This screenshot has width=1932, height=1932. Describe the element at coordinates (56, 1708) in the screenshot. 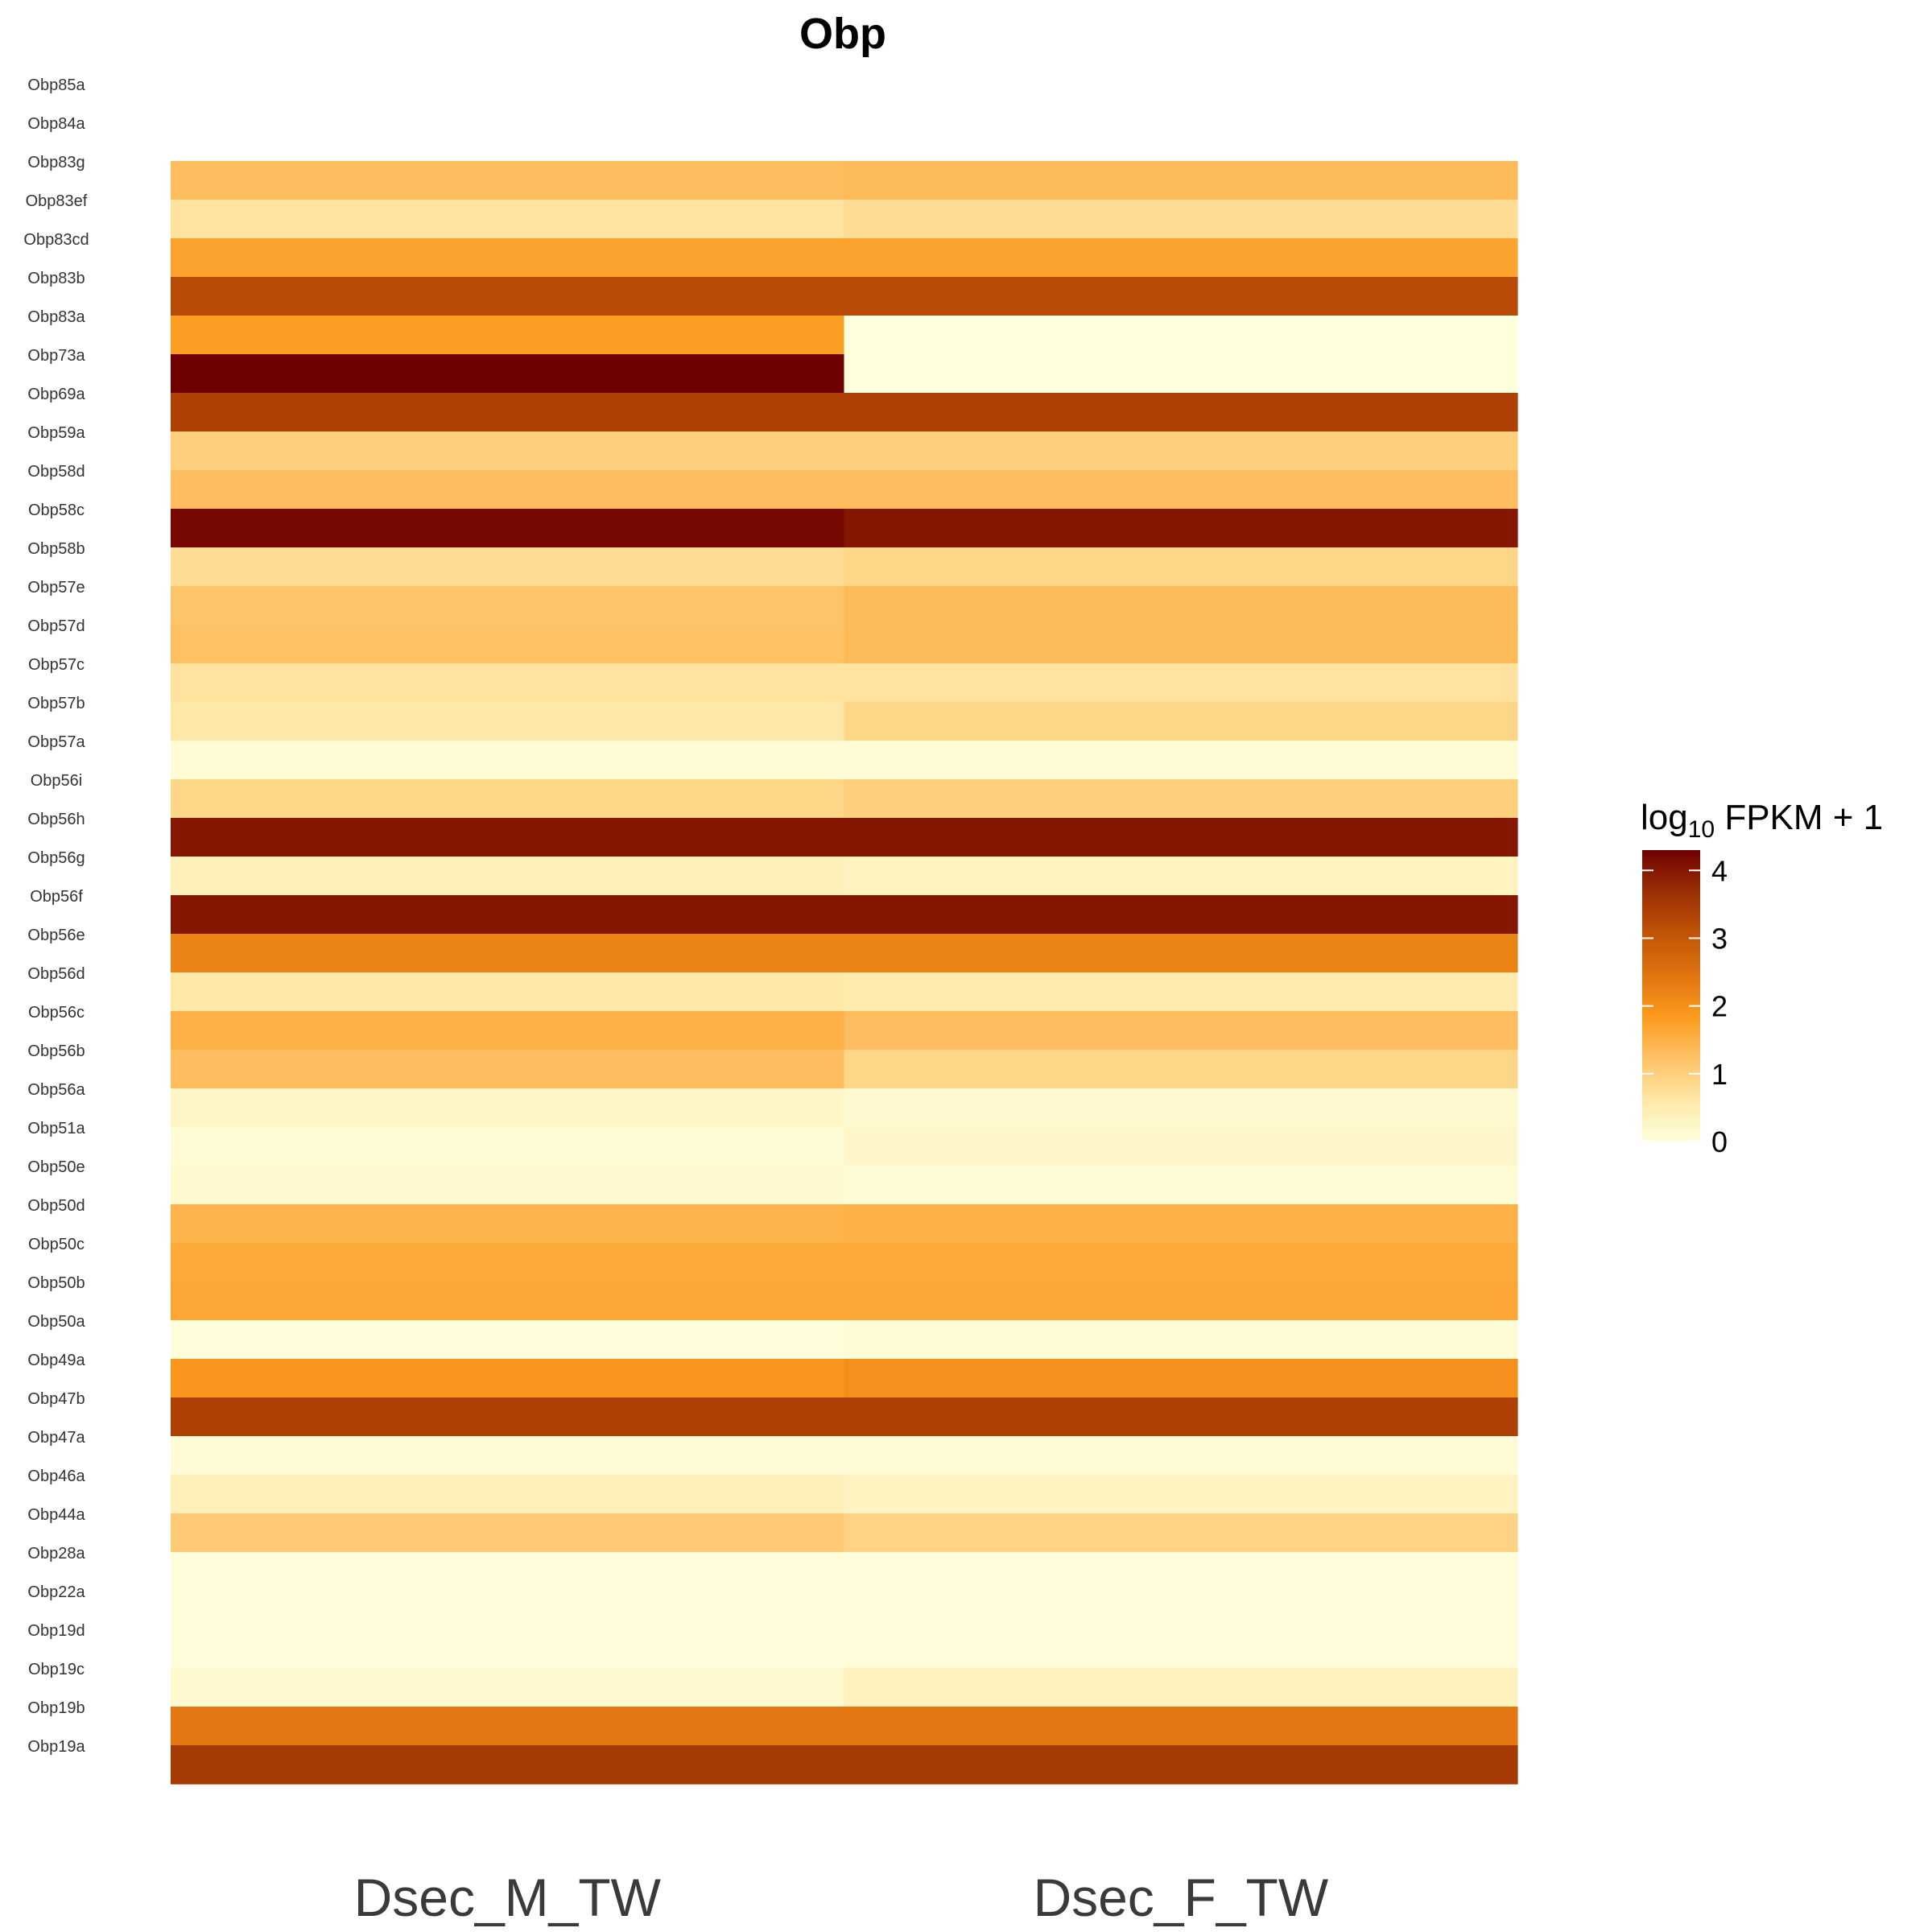

I see `row-label: Obp19b` at that location.